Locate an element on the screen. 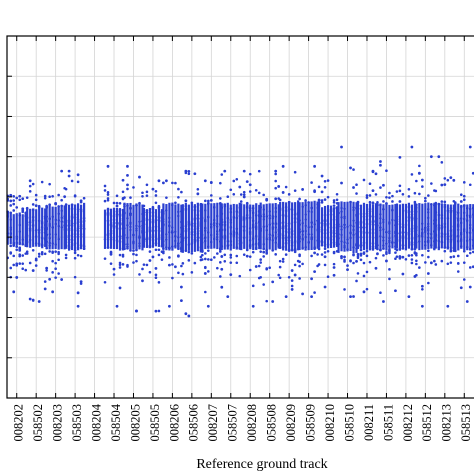 Image resolution: width=474 pixels, height=474 pixels. x-tick-label: 008202 is located at coordinates (19, 423).